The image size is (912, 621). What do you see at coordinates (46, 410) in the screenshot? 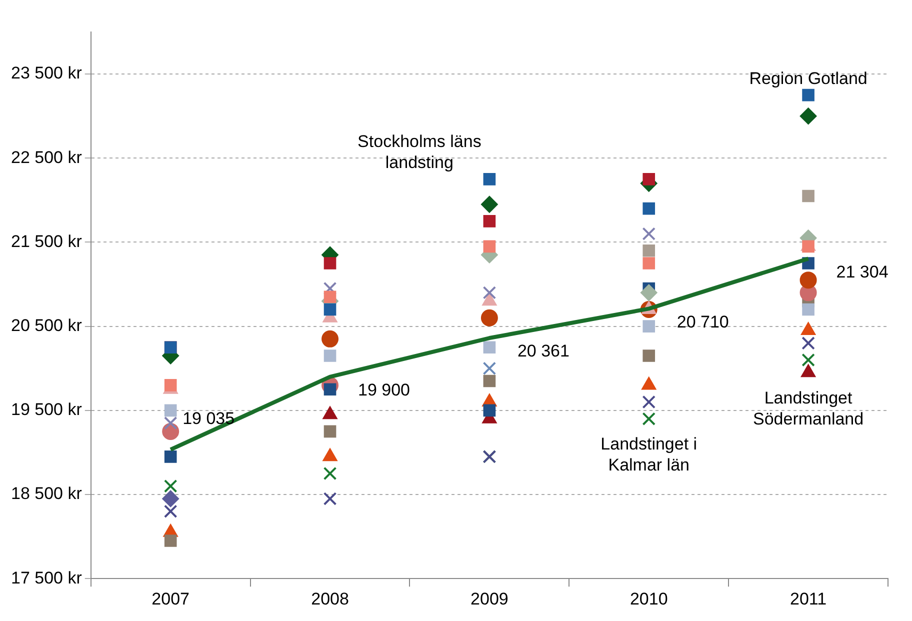
I see `y-tick-label: 19 500 kr` at bounding box center [46, 410].